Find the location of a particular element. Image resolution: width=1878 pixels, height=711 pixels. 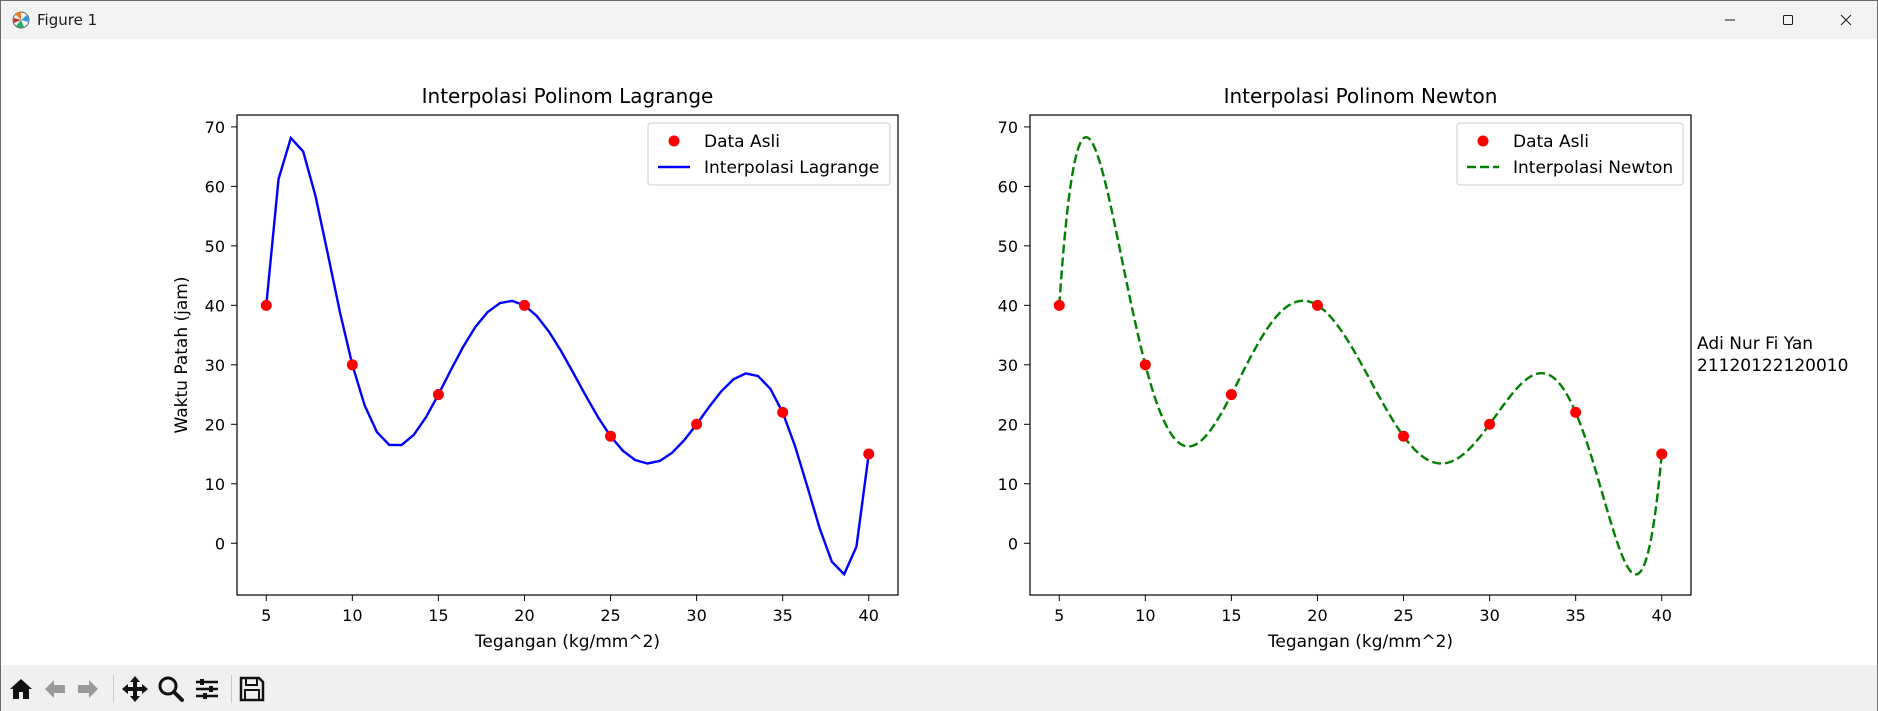

legend-label: Interpolasi Newton is located at coordinates (1593, 168).